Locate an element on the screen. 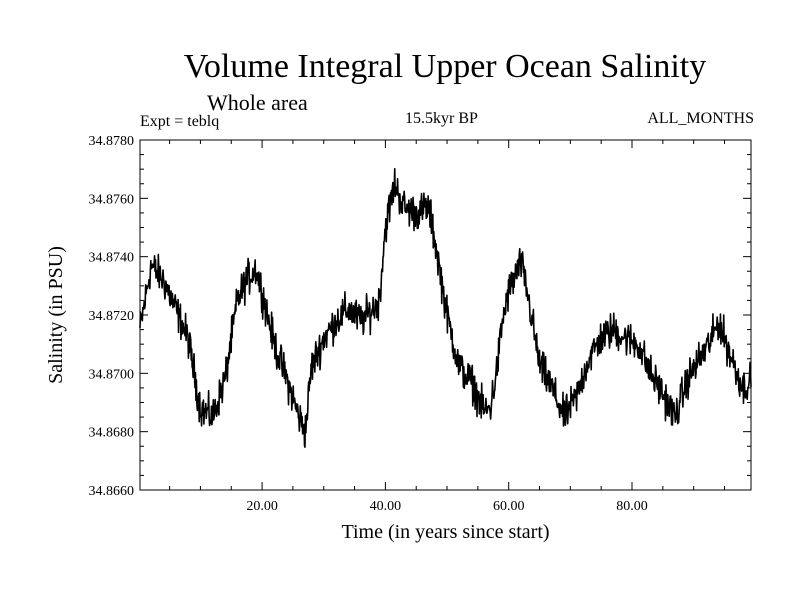 The image size is (800, 600). x-tick-label: 20.00 is located at coordinates (262, 506).